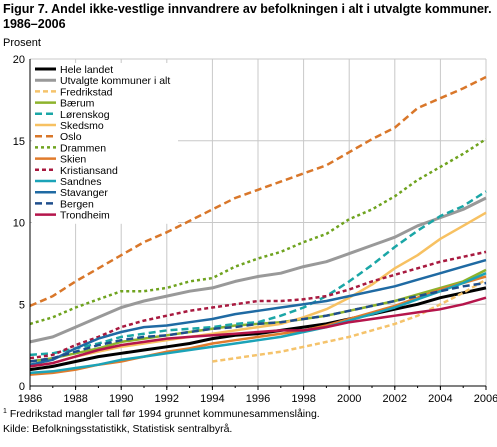 Image resolution: width=497 pixels, height=447 pixels. I want to click on legend-background, so click(105, 143).